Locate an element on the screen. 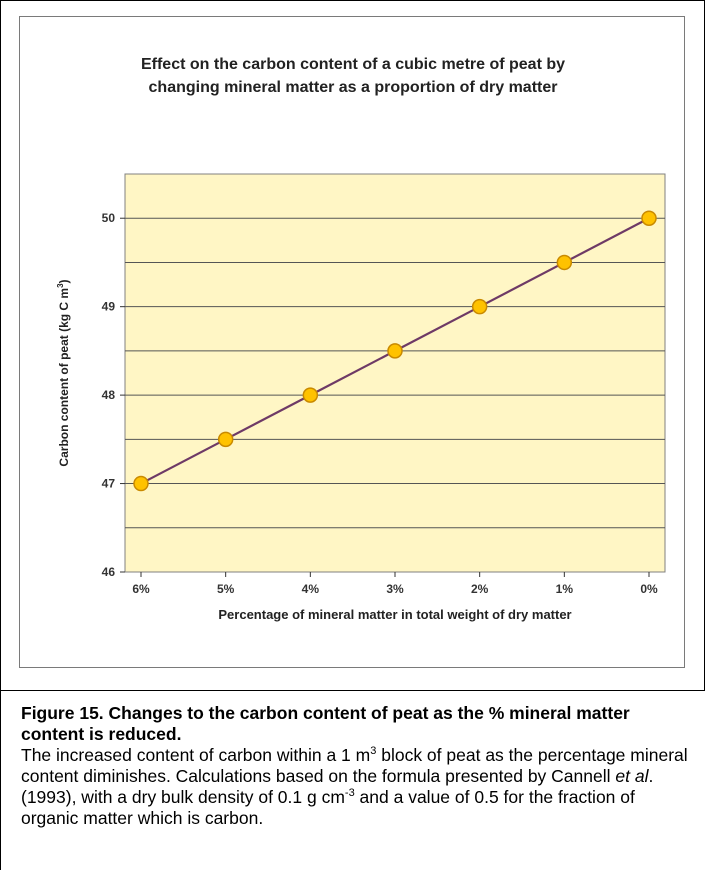 Image resolution: width=705 pixels, height=870 pixels. frame-top-border is located at coordinates (352, 0).